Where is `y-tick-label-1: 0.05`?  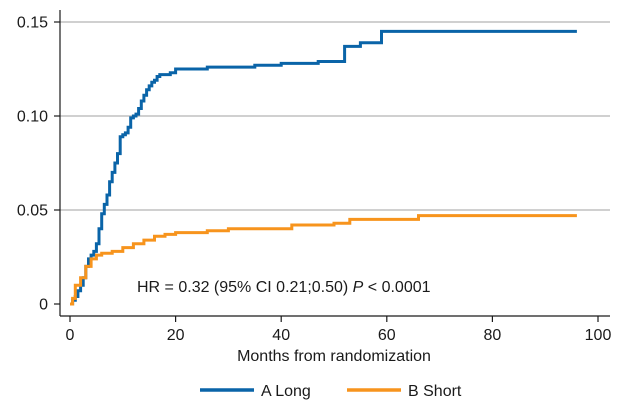 y-tick-label-1: 0.05 is located at coordinates (32, 211).